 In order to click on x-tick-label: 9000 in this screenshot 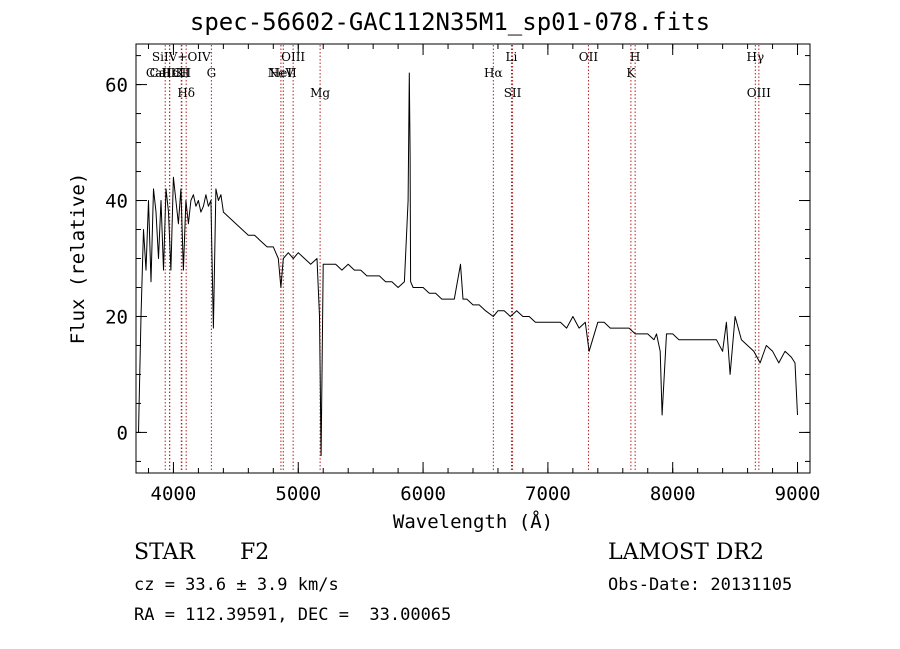, I will do `click(798, 494)`.